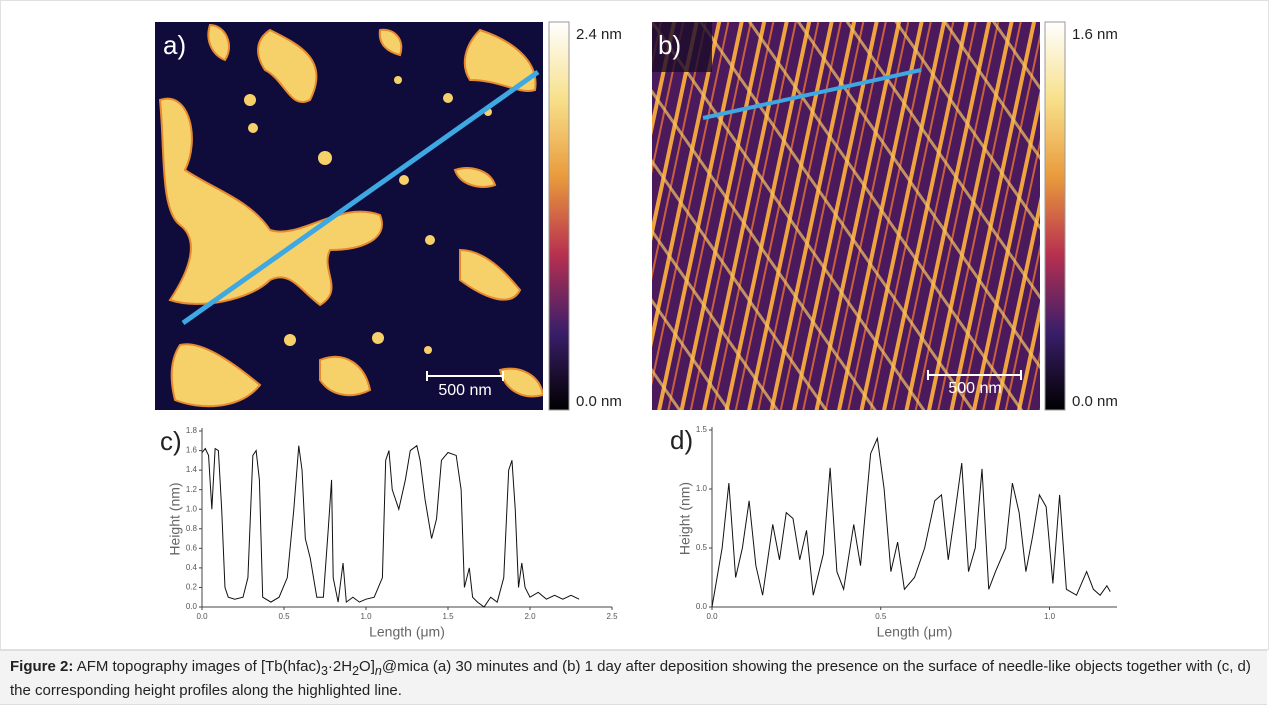 The image size is (1269, 716). Describe the element at coordinates (192, 430) in the screenshot. I see `y-tick-label: 1.8` at that location.